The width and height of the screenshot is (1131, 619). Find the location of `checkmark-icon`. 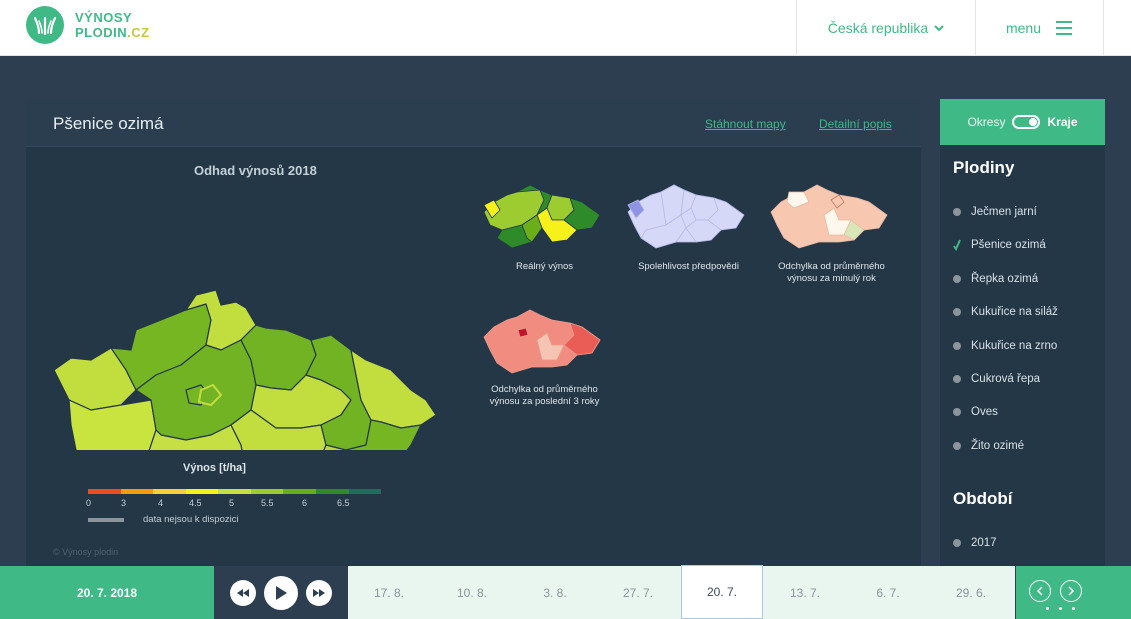

checkmark-icon is located at coordinates (957, 245).